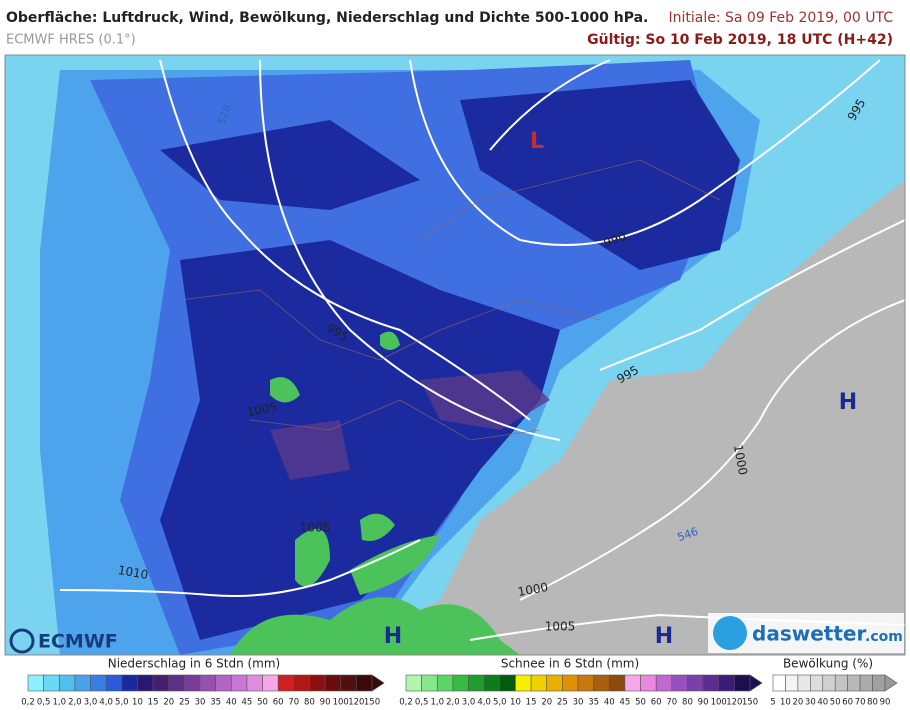 The height and width of the screenshot is (710, 910). I want to click on legend-tick-label: 3,0, so click(91, 703).